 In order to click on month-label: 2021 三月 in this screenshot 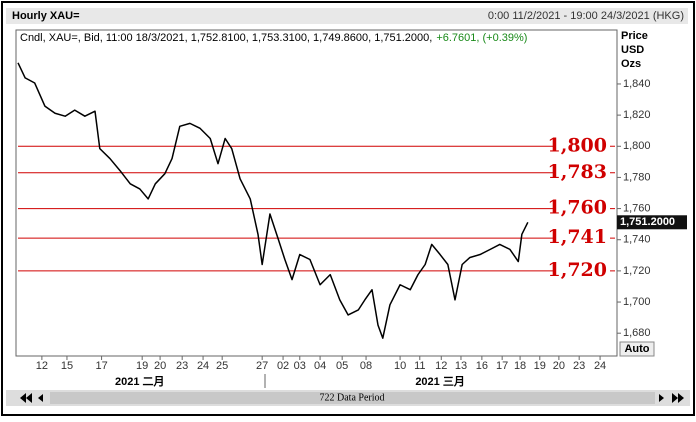, I will do `click(440, 381)`.